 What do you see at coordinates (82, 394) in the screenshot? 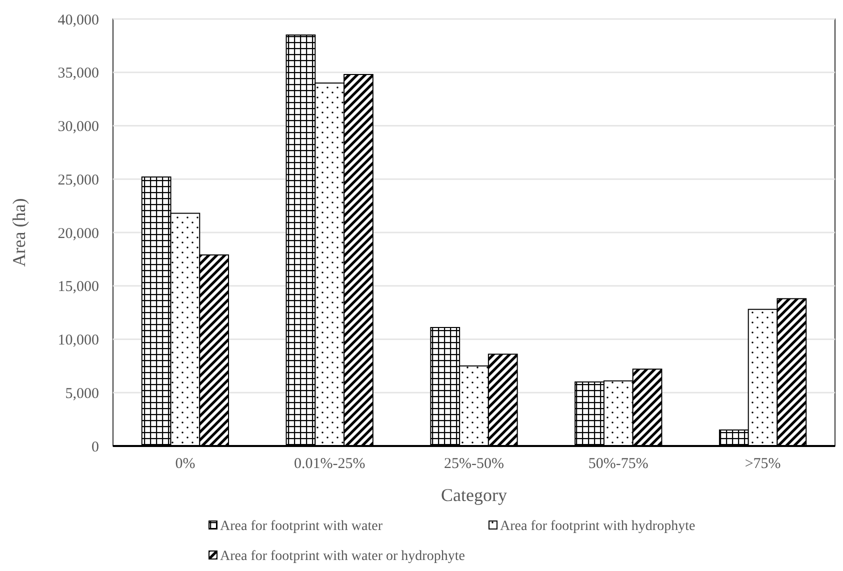
I see `y-tick-label: 5,000` at bounding box center [82, 394].